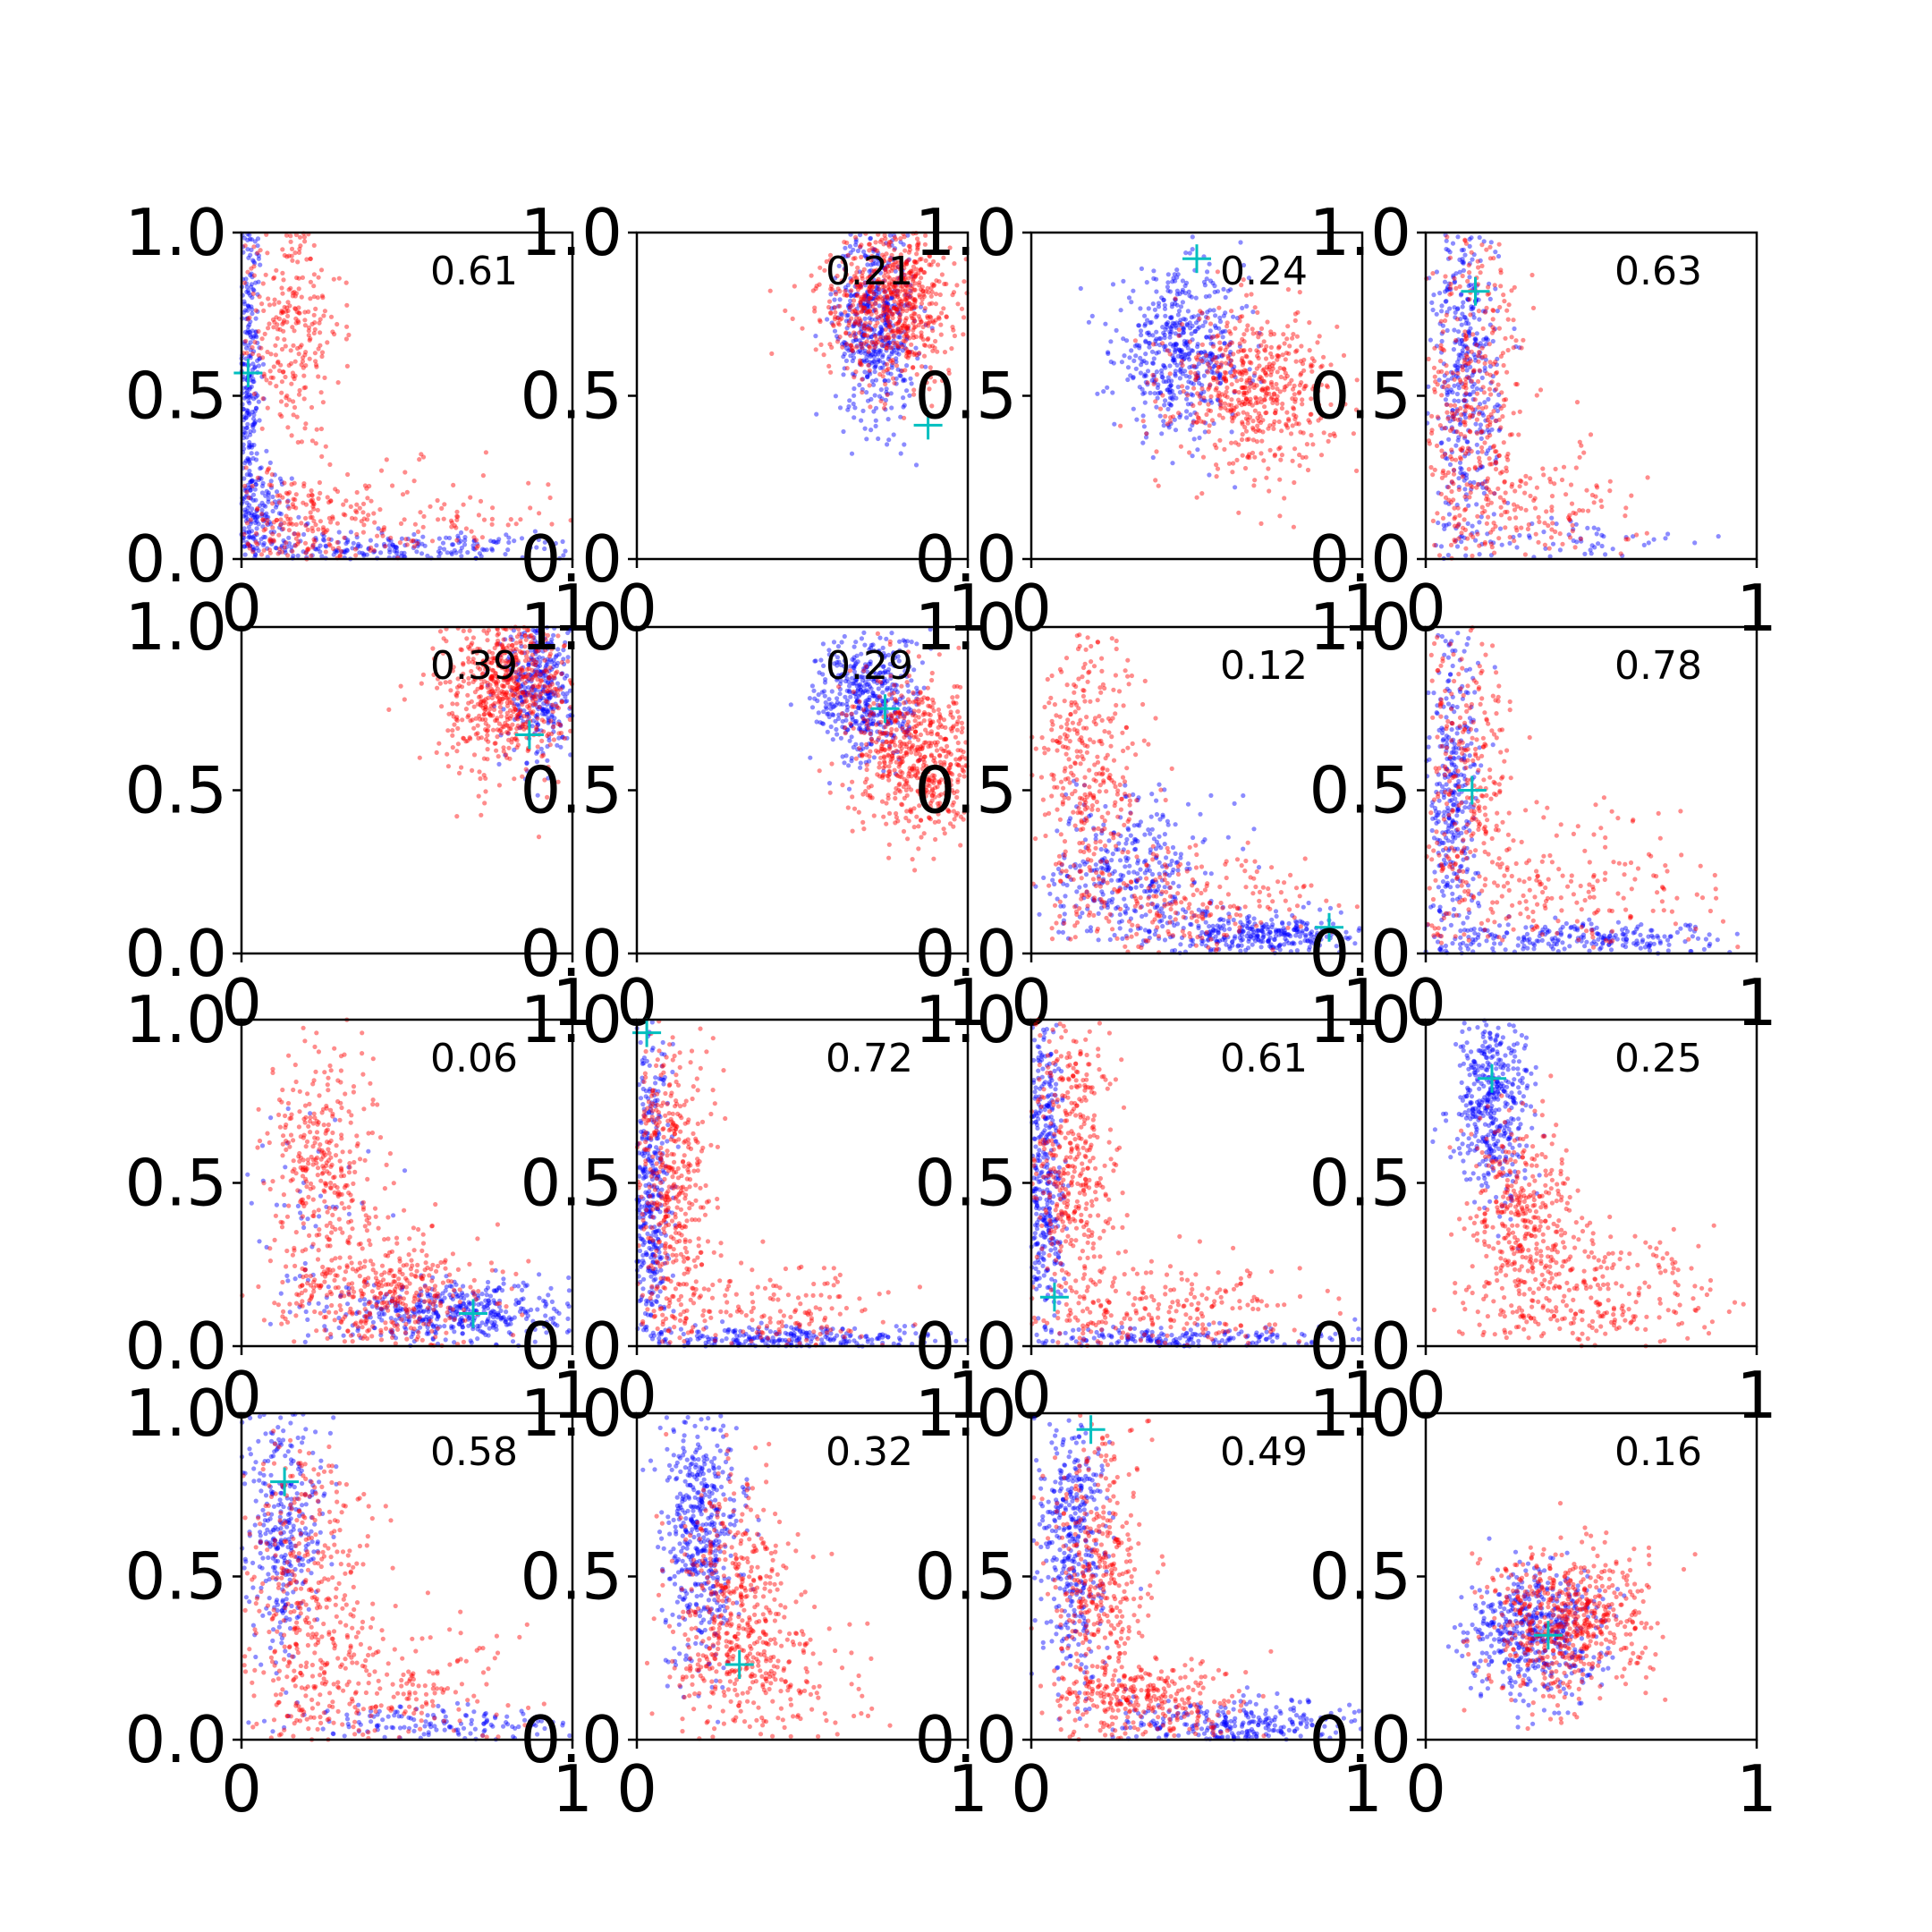 This screenshot has height=1932, width=1932. What do you see at coordinates (403, 397) in the screenshot?
I see `series-blue-points` at bounding box center [403, 397].